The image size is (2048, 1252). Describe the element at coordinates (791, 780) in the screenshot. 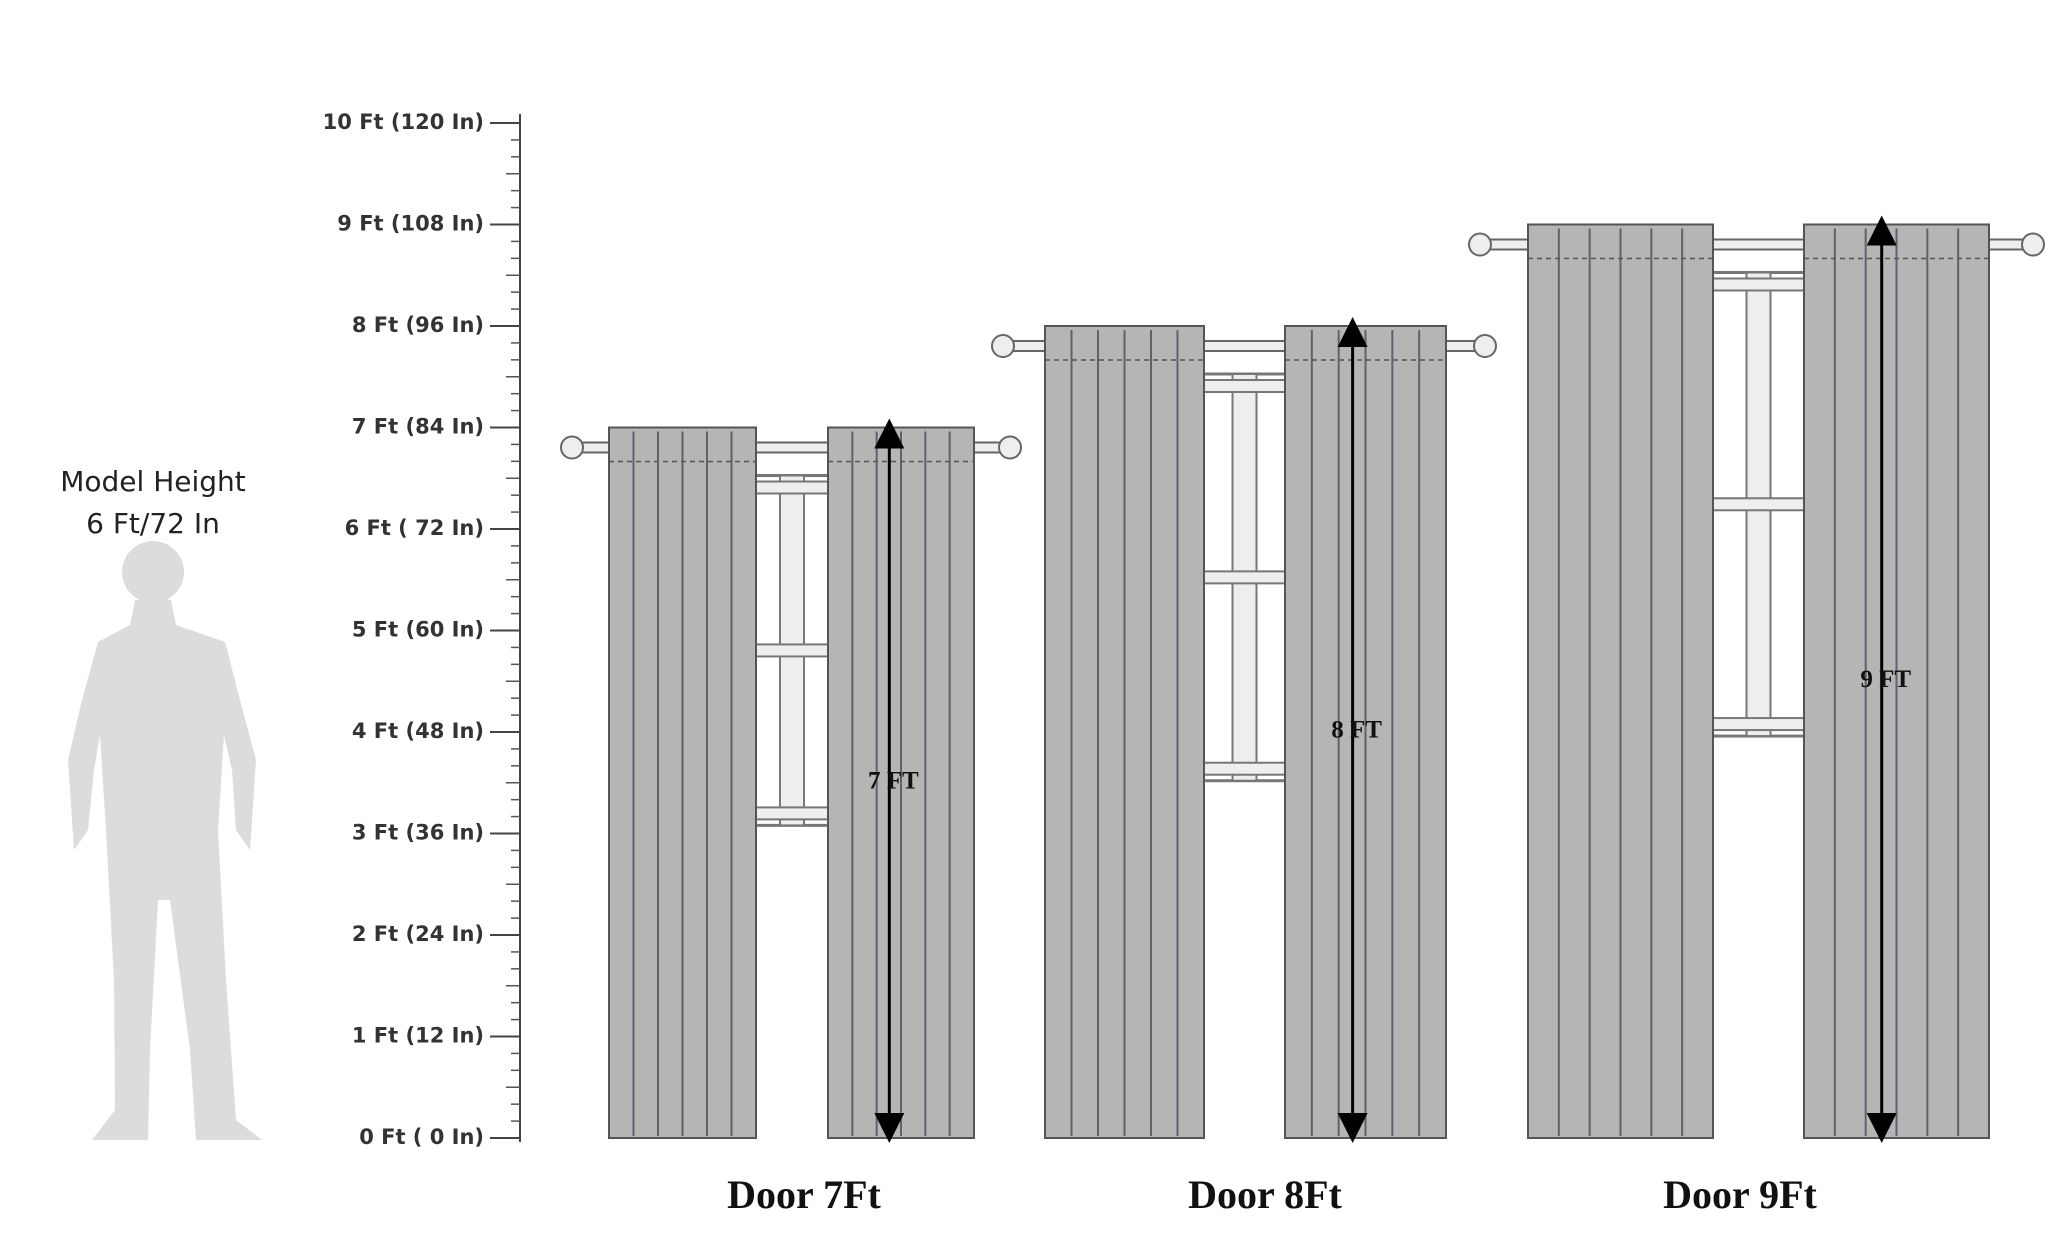

I see `door-group: 7 FT` at that location.